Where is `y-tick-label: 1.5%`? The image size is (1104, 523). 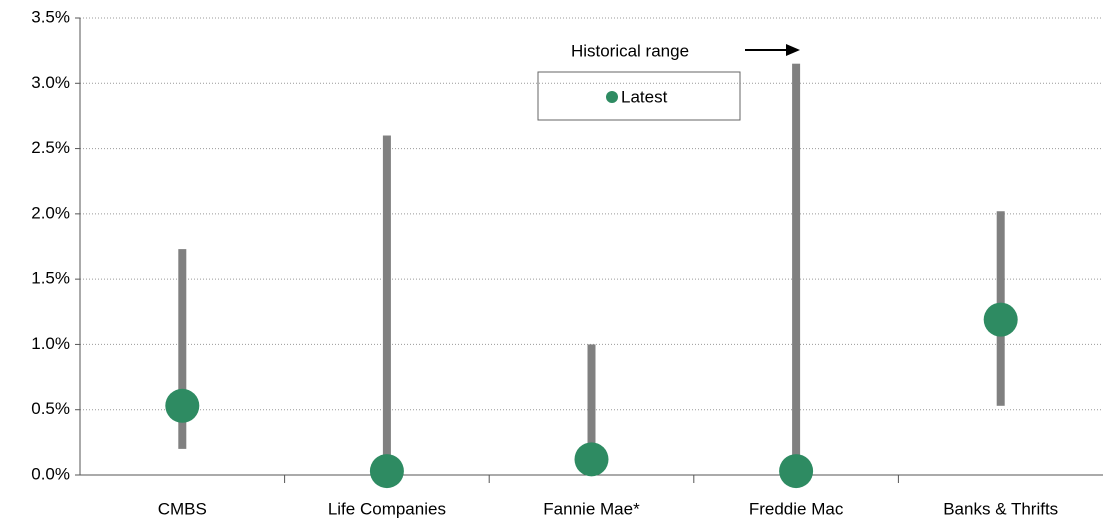 y-tick-label: 1.5% is located at coordinates (50, 278).